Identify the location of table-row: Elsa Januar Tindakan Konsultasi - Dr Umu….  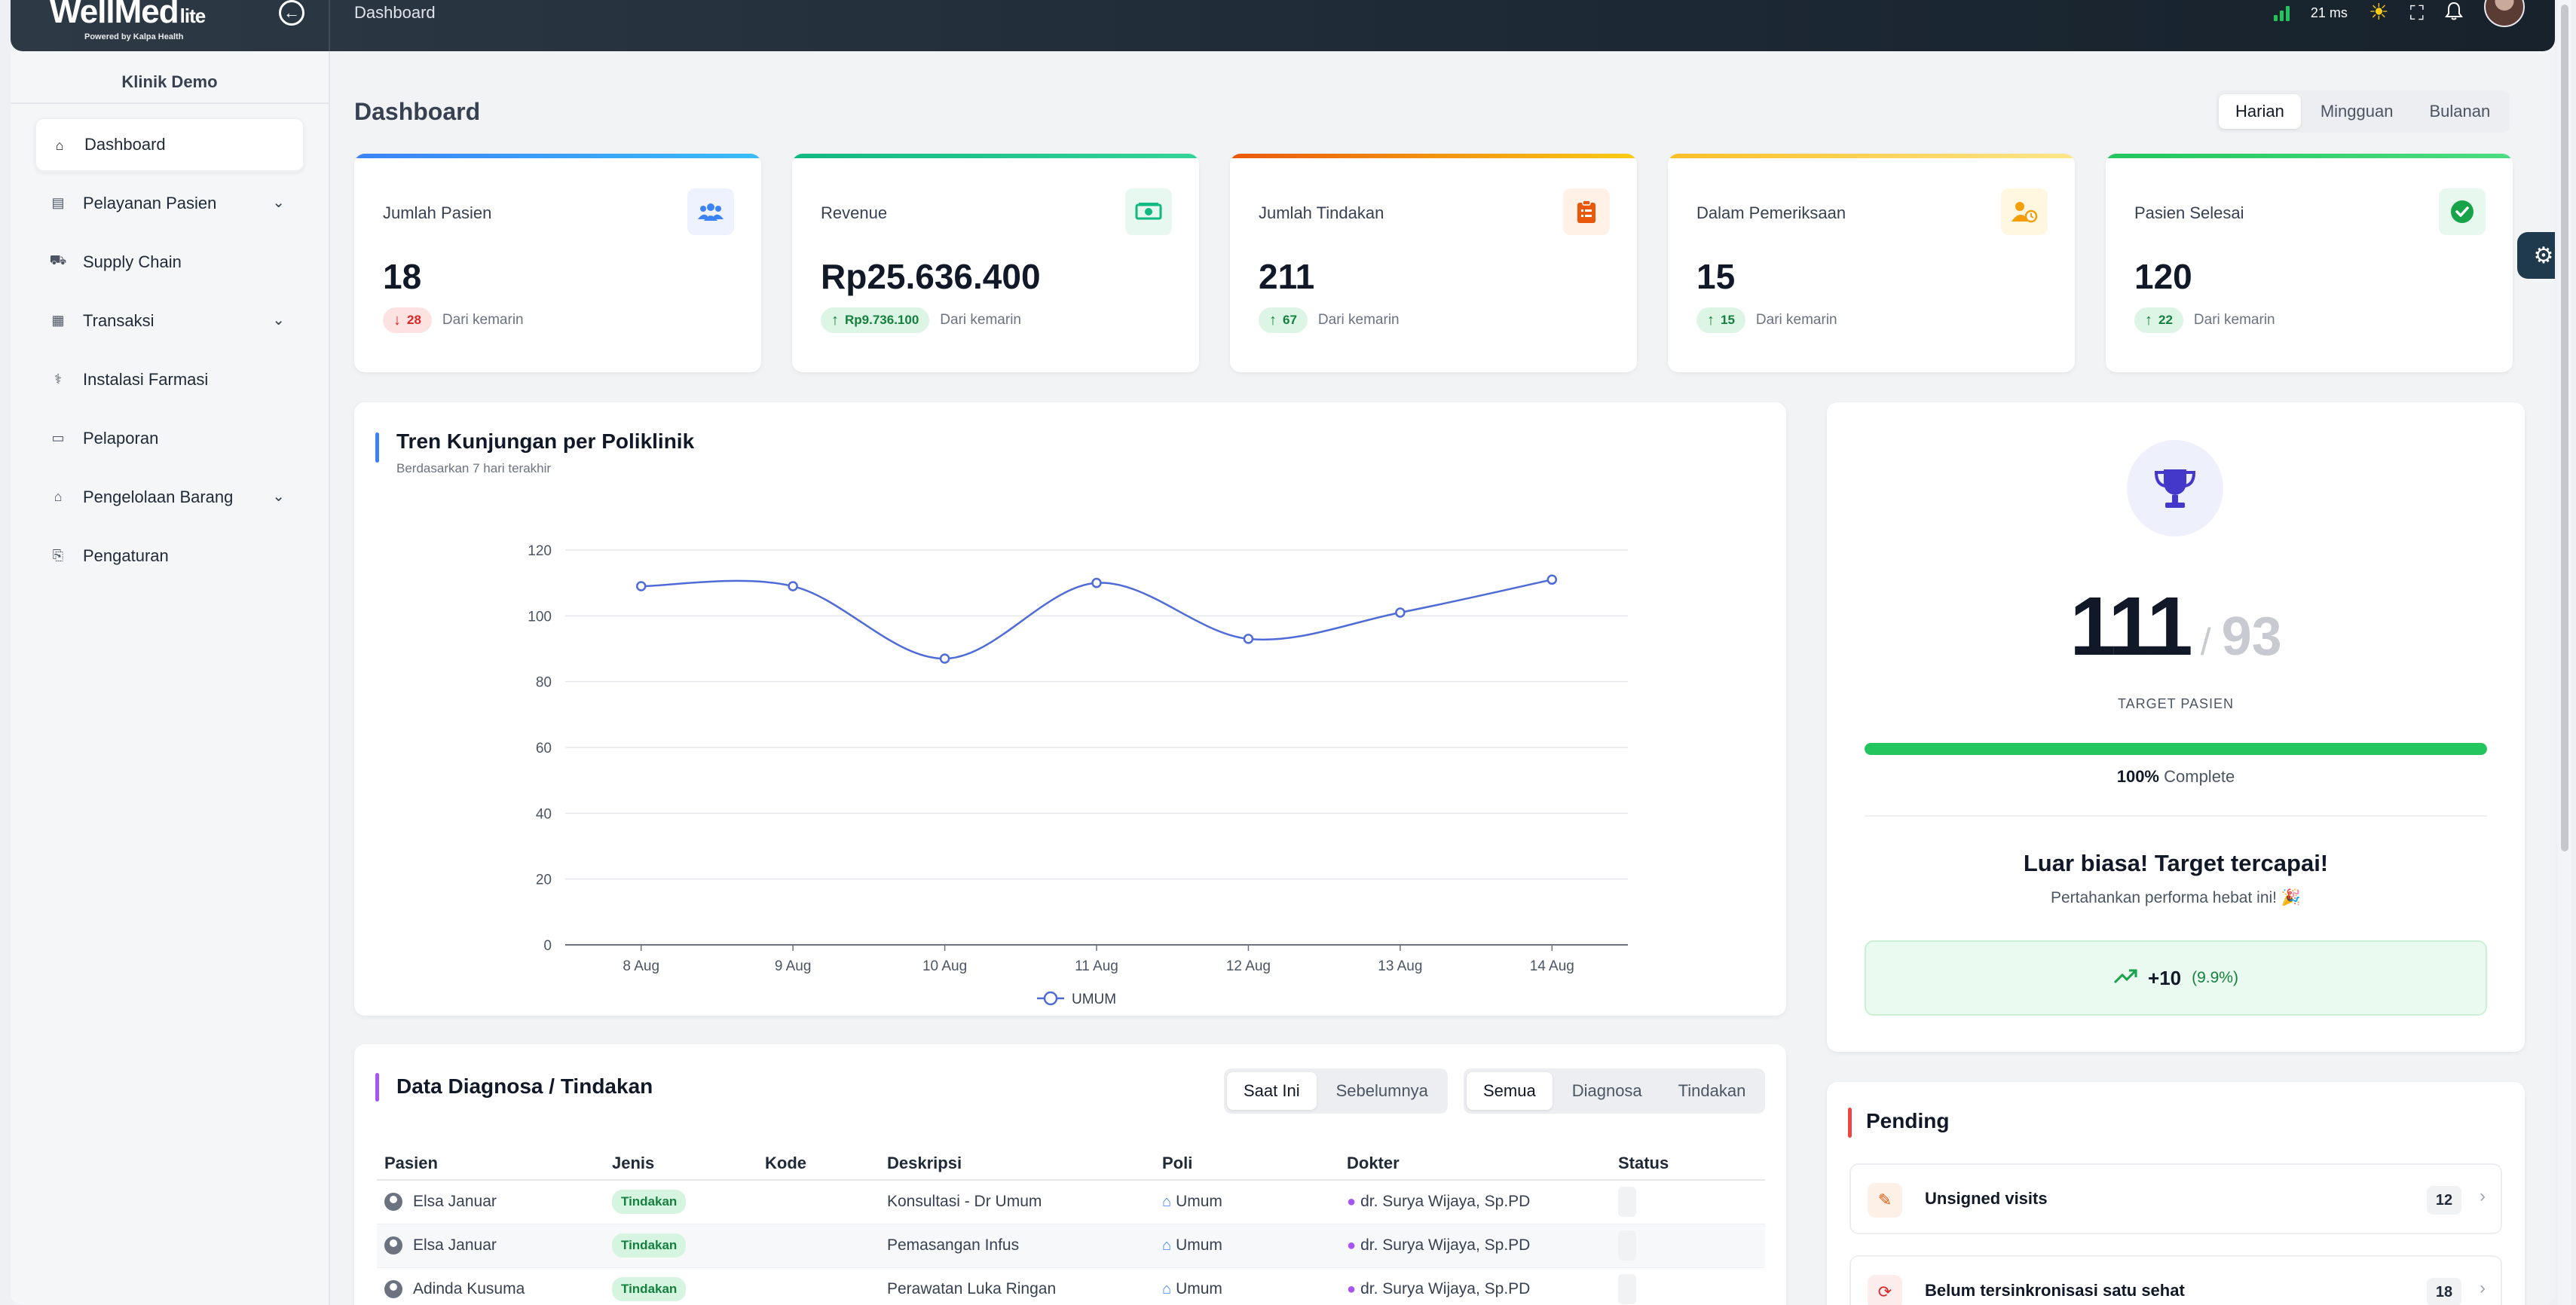
(1071, 1202).